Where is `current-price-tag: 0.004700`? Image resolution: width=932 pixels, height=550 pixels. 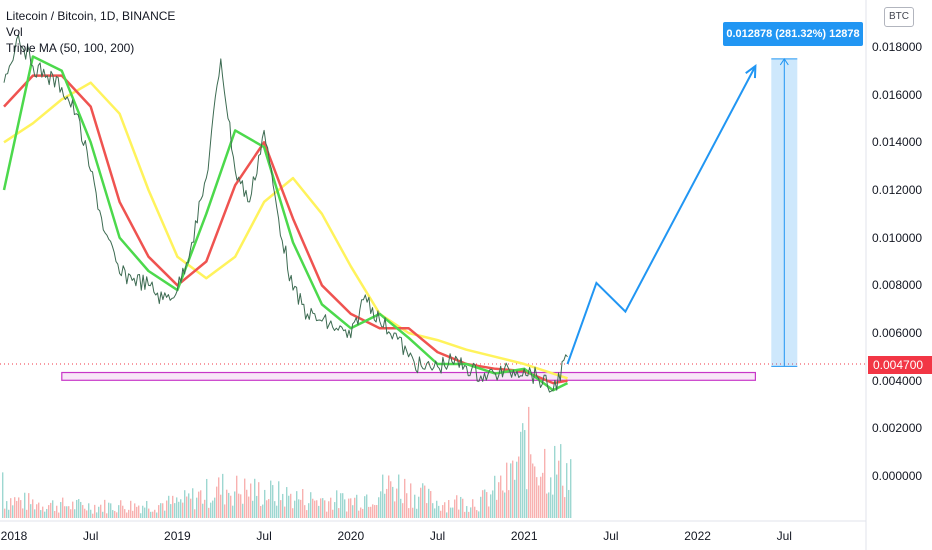
current-price-tag: 0.004700 is located at coordinates (900, 365).